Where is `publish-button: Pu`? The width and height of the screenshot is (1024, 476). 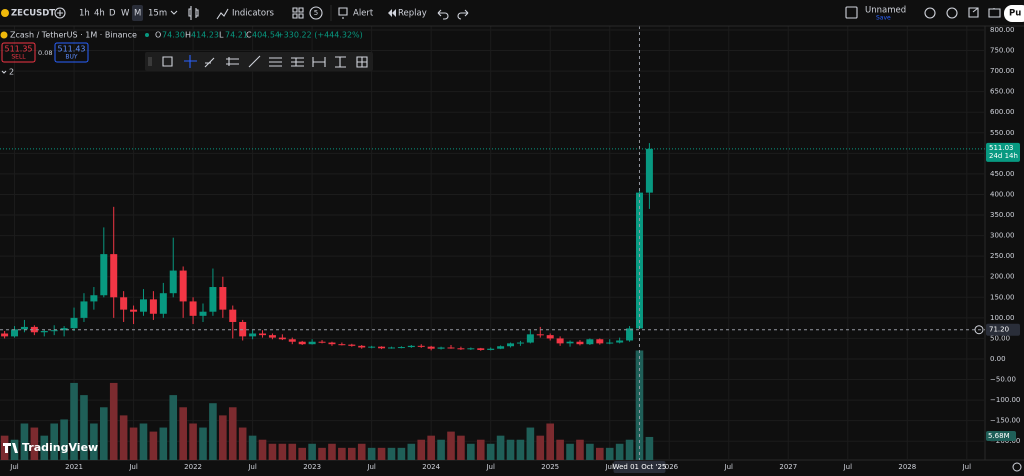
publish-button: Pu is located at coordinates (1015, 14).